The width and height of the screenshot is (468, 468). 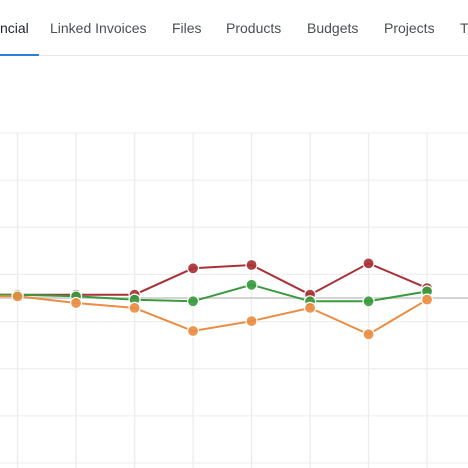 I want to click on tab-label: ncial, so click(x=14, y=28).